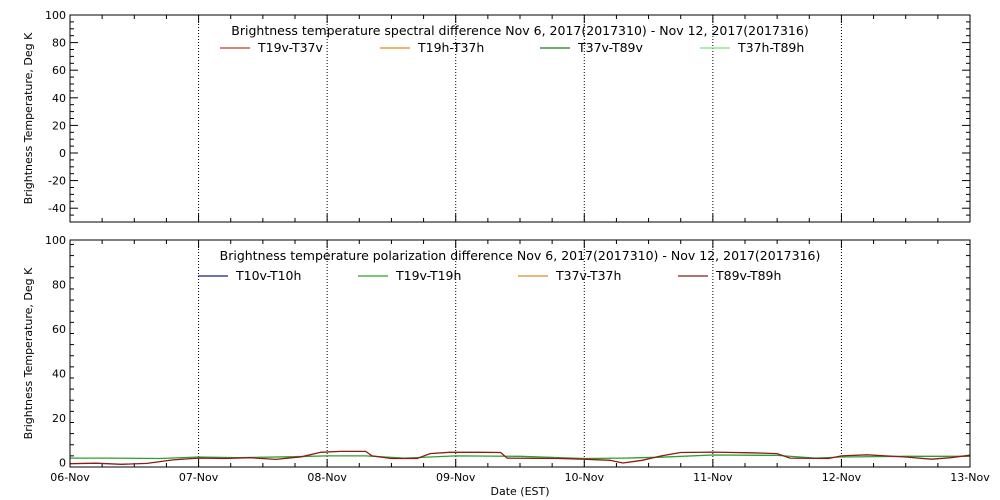 This screenshot has height=500, width=1000. I want to click on x-tick-label: 11-Nov, so click(713, 477).